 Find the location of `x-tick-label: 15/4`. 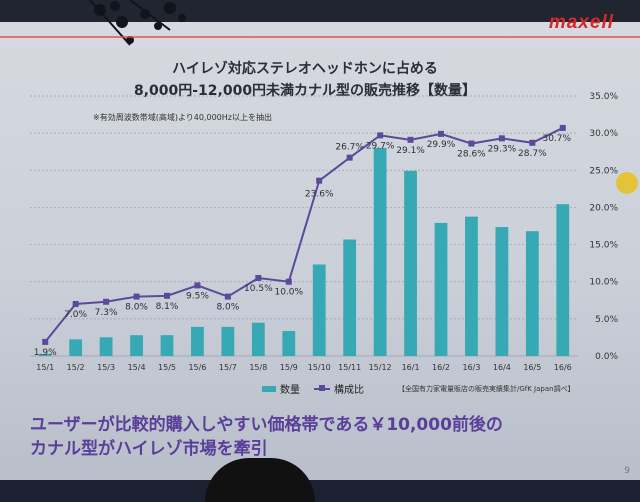

x-tick-label: 15/4 is located at coordinates (137, 367).